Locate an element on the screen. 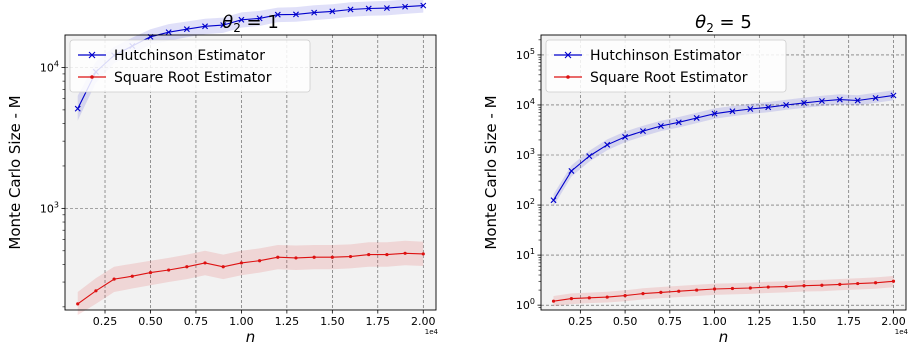 Image resolution: width=912 pixels, height=346 pixels. title-symbol: θ is located at coordinates (700, 22).